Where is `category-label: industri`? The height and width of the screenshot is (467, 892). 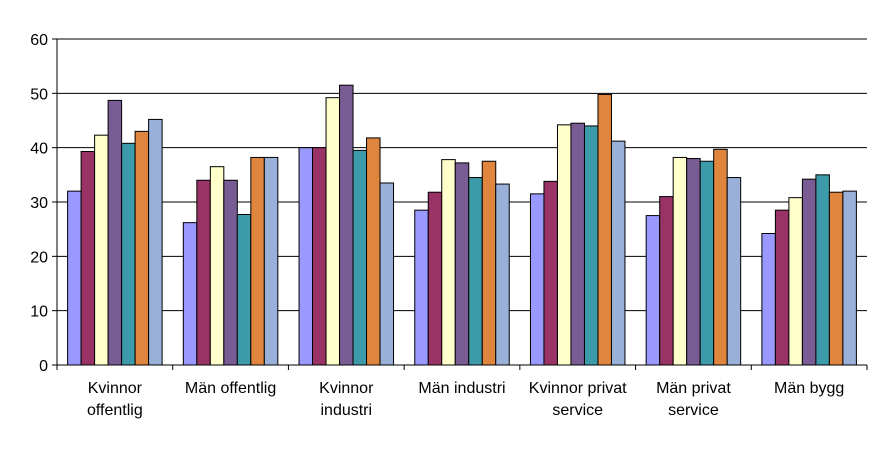 category-label: industri is located at coordinates (346, 410).